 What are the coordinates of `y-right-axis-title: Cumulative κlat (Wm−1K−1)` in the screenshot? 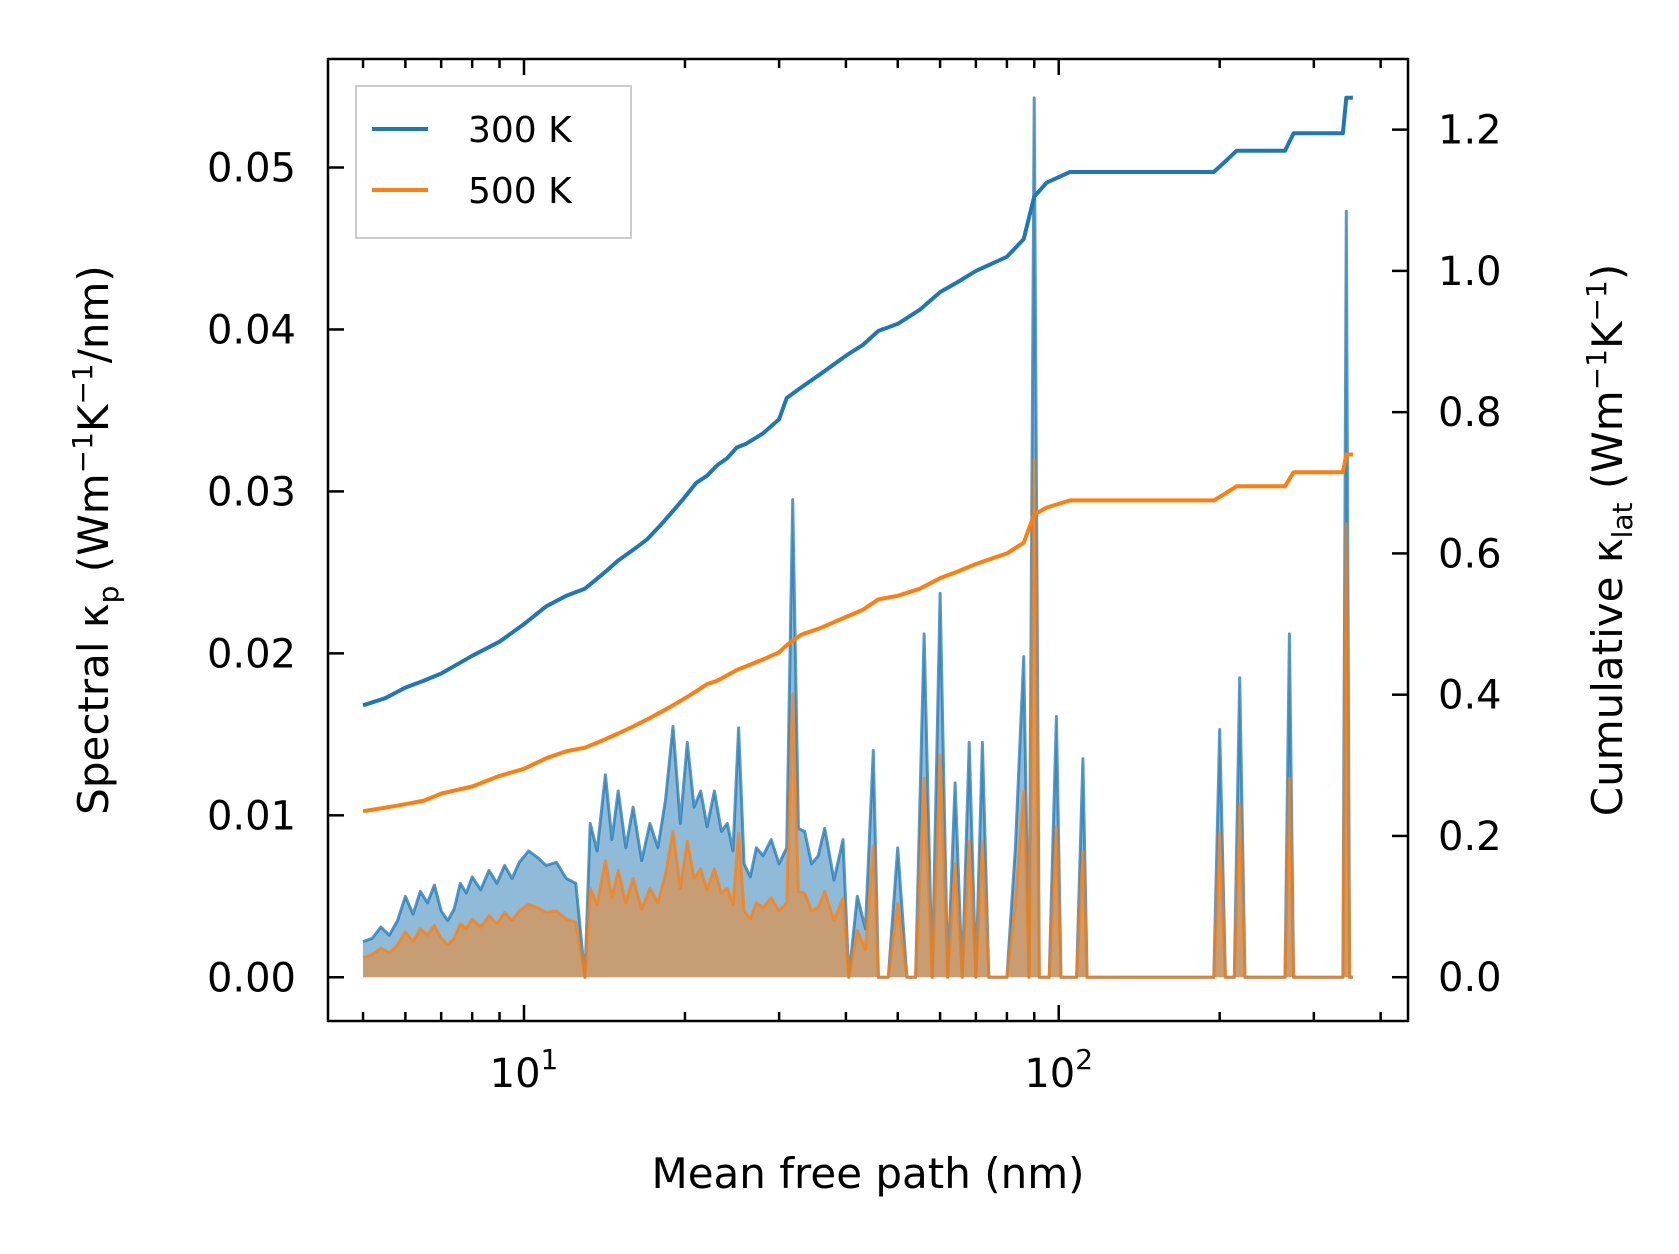 It's located at (1609, 540).